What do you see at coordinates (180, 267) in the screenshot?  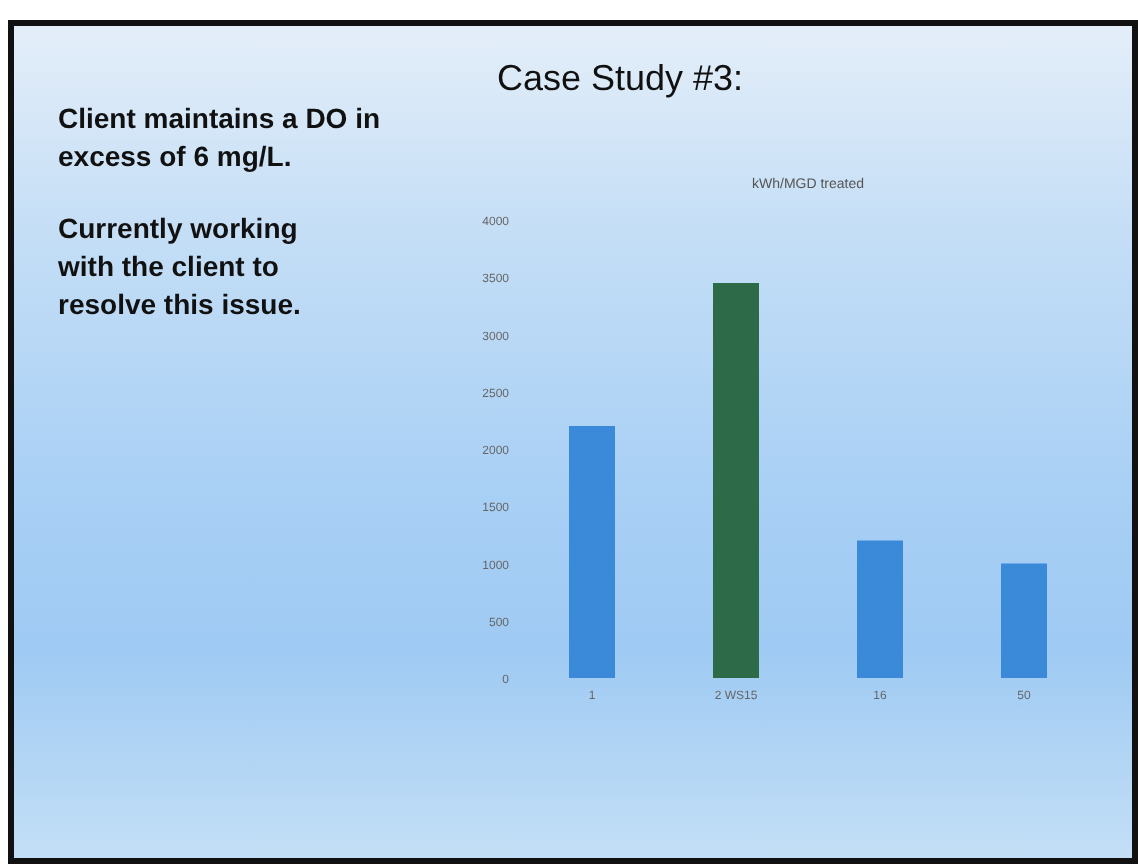 I see `text: Currently working with the client to resolve this issue.` at bounding box center [180, 267].